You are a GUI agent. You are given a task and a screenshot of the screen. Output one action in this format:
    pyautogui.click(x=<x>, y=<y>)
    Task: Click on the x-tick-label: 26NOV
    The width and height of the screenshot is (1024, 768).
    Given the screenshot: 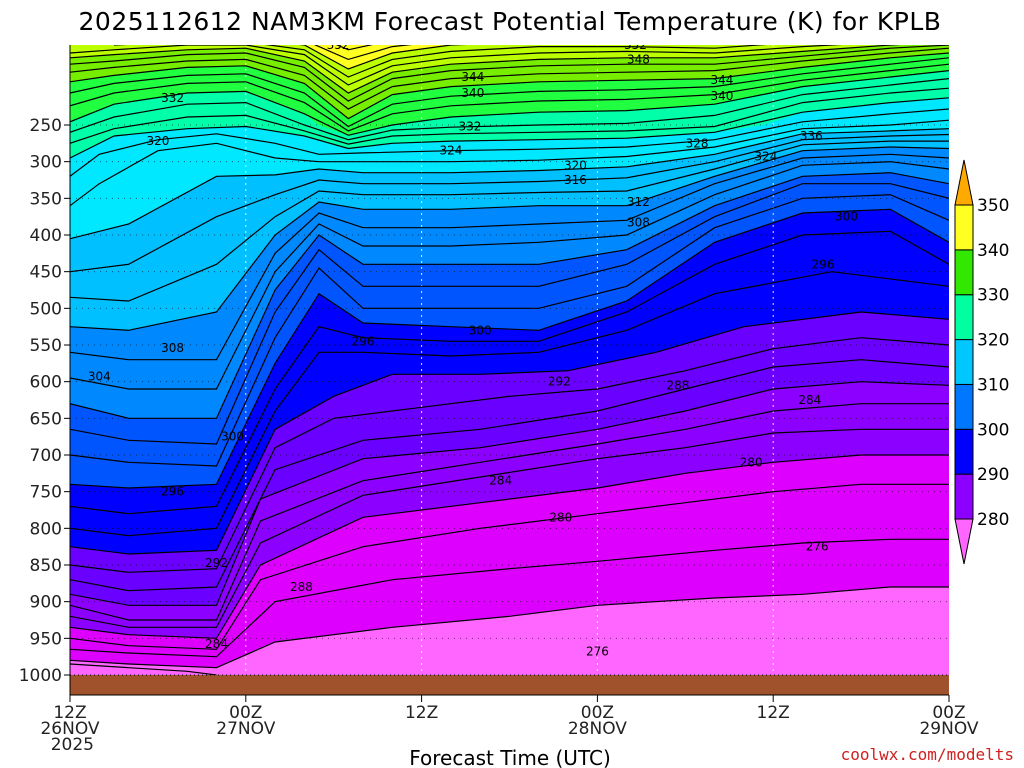 What is the action you would take?
    pyautogui.click(x=69, y=729)
    